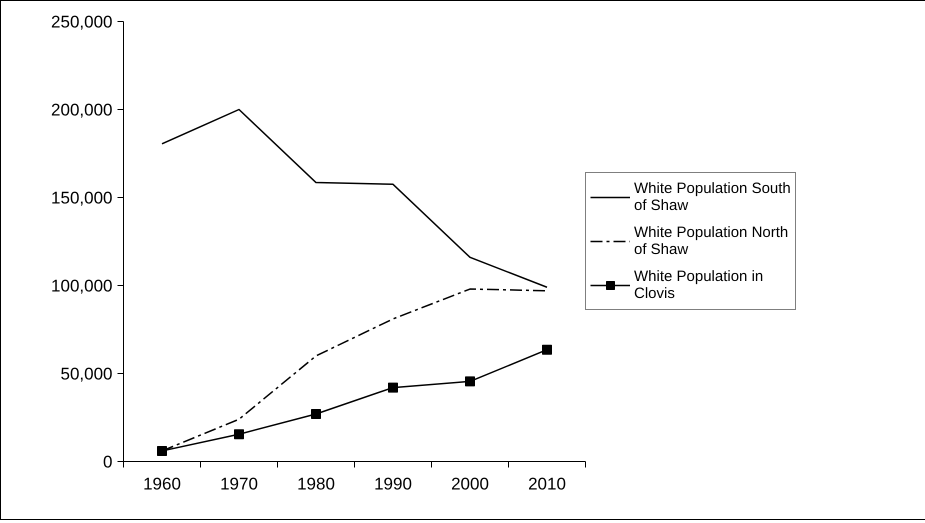  I want to click on x-tick-label: 1970, so click(239, 484).